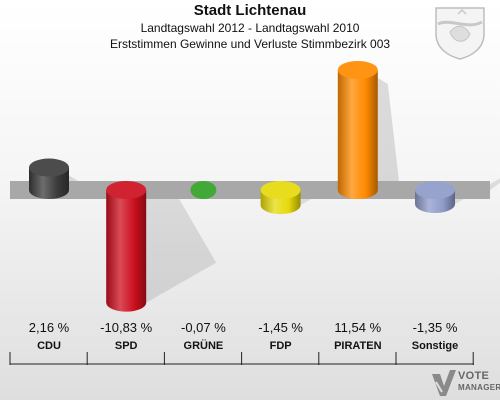 The width and height of the screenshot is (500, 400). I want to click on bar-cdu, so click(49, 178).